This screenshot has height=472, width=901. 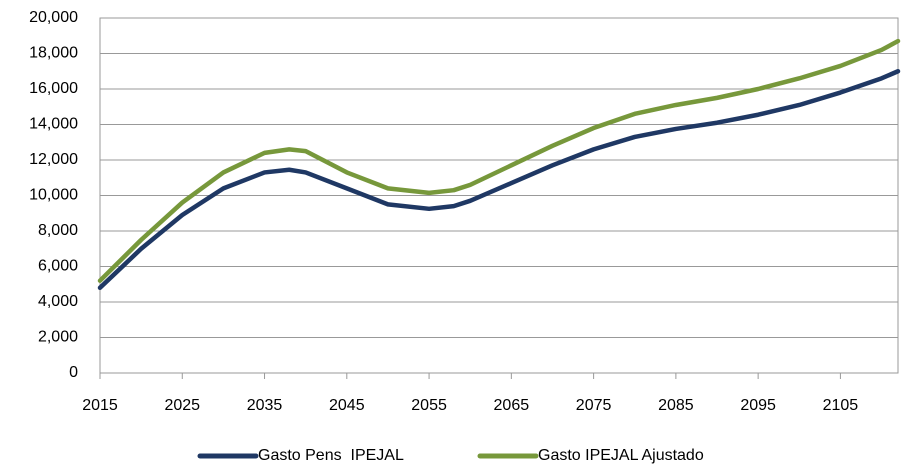 I want to click on x-tick-label: 2035, so click(x=265, y=405).